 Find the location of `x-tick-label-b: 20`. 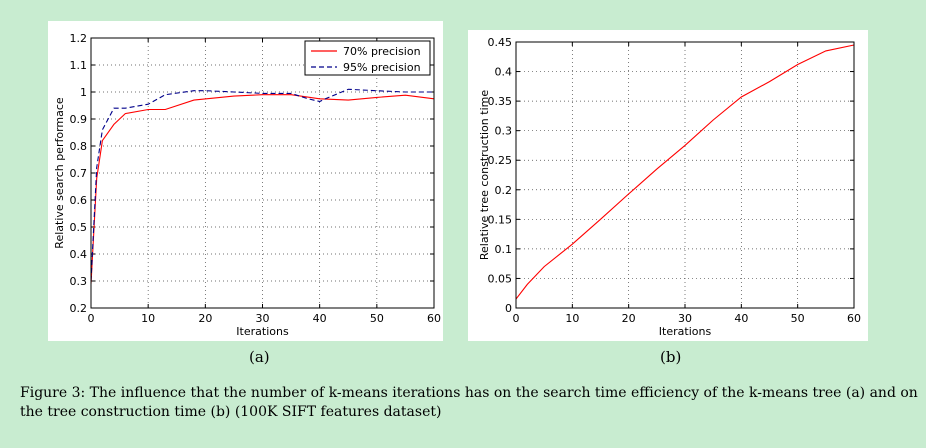

x-tick-label-b: 20 is located at coordinates (629, 318).